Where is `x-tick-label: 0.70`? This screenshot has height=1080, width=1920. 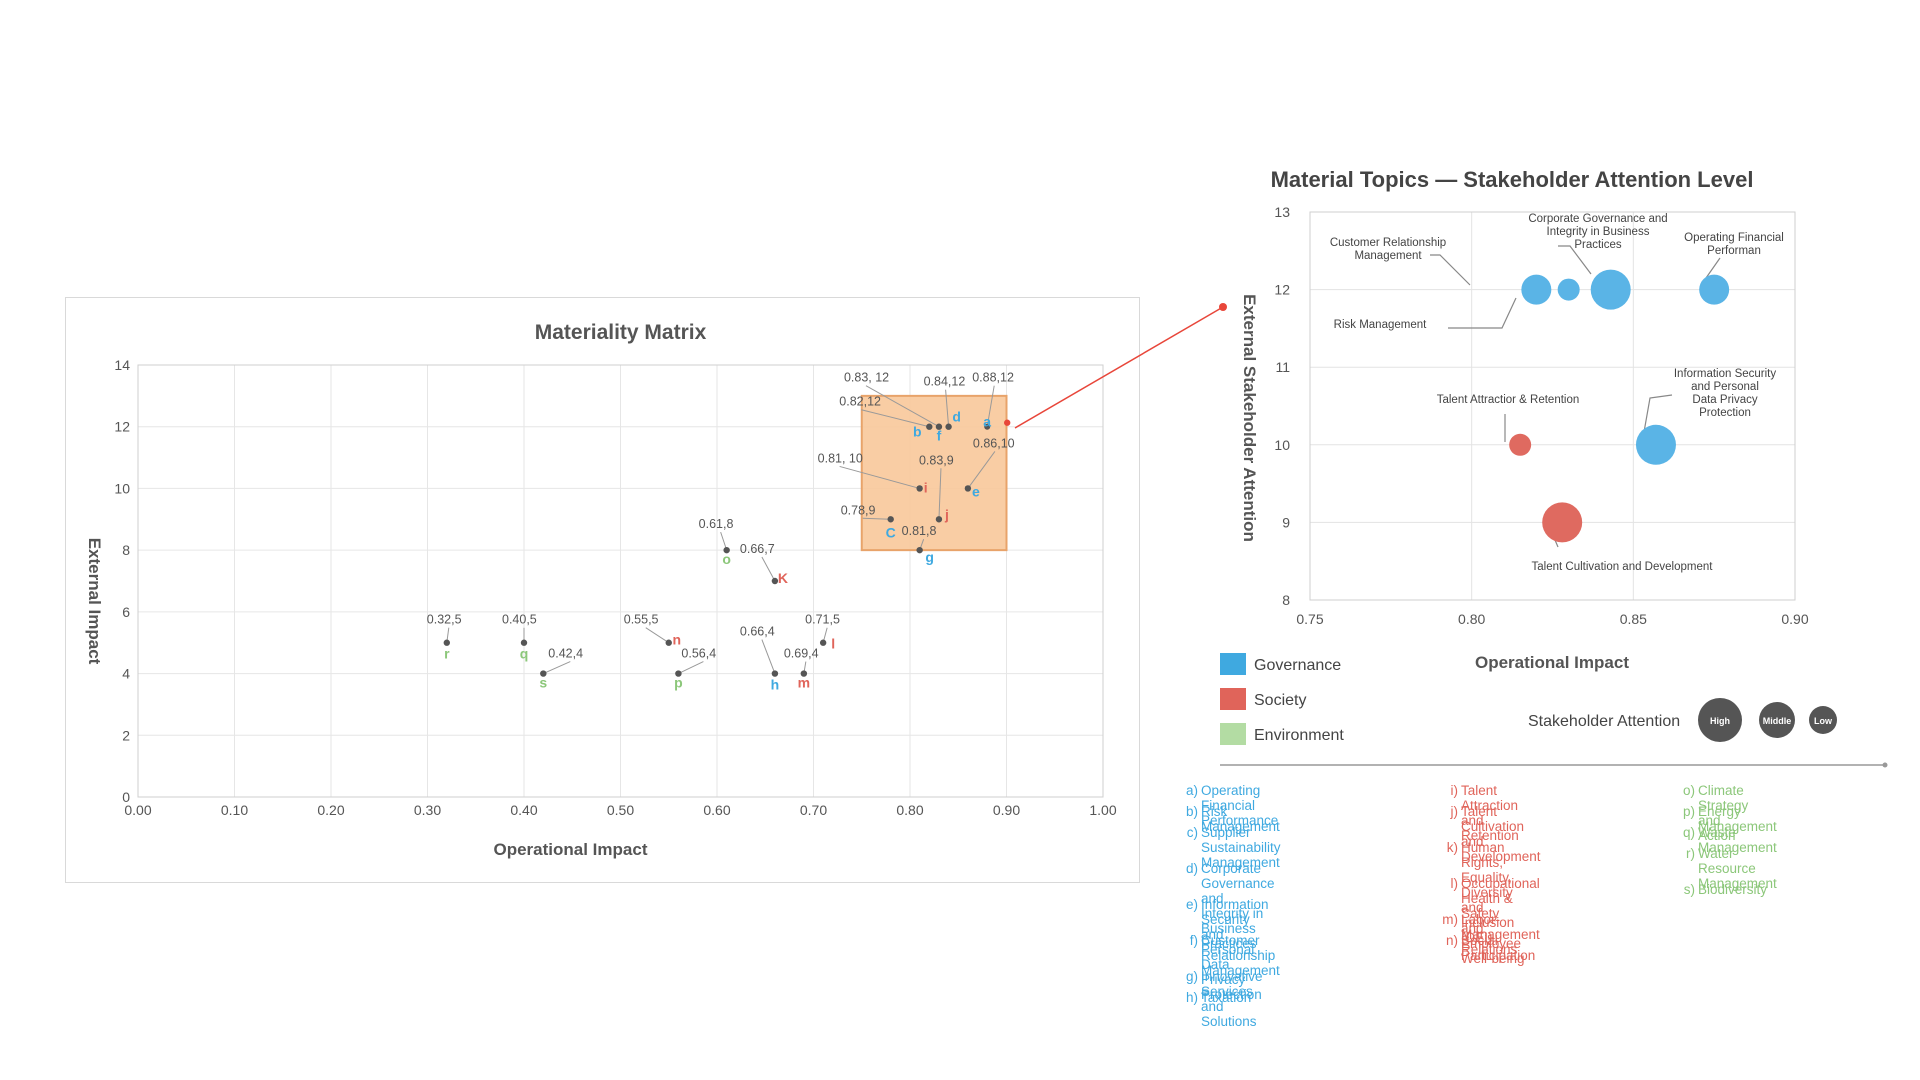 x-tick-label: 0.70 is located at coordinates (813, 810).